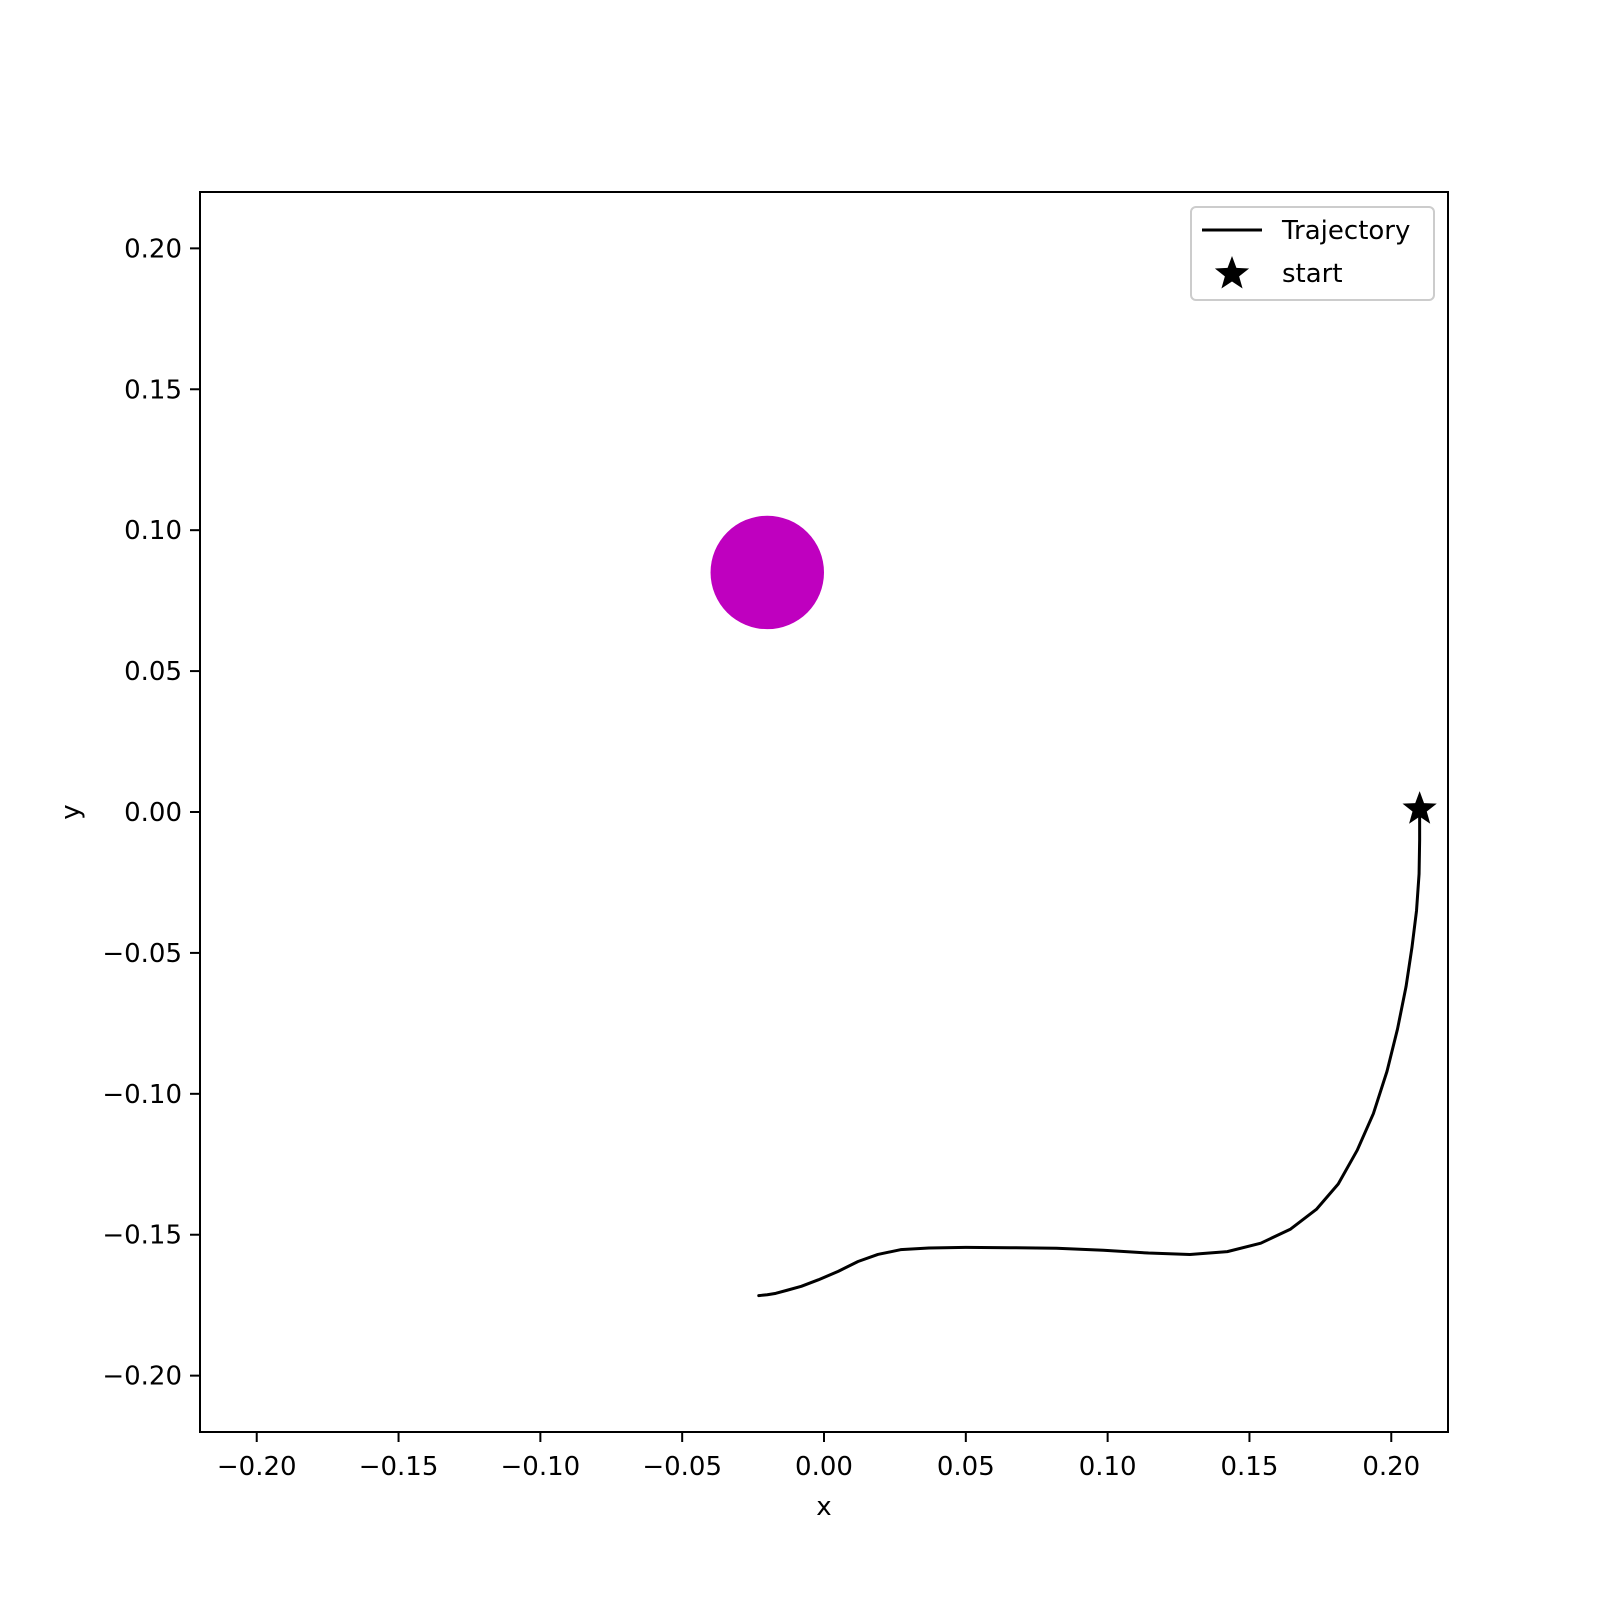 The height and width of the screenshot is (1600, 1600). I want to click on y-tick-label: −0.05, so click(142, 954).